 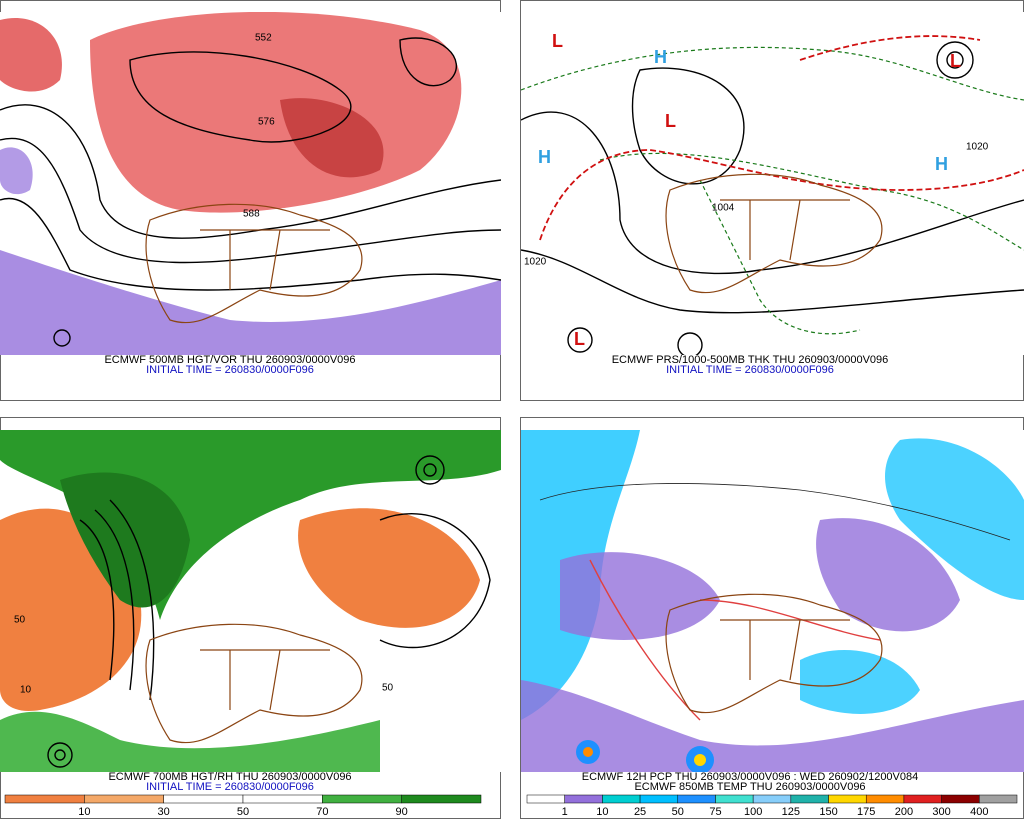 I want to click on color-bar-label: 70, so click(x=322, y=812).